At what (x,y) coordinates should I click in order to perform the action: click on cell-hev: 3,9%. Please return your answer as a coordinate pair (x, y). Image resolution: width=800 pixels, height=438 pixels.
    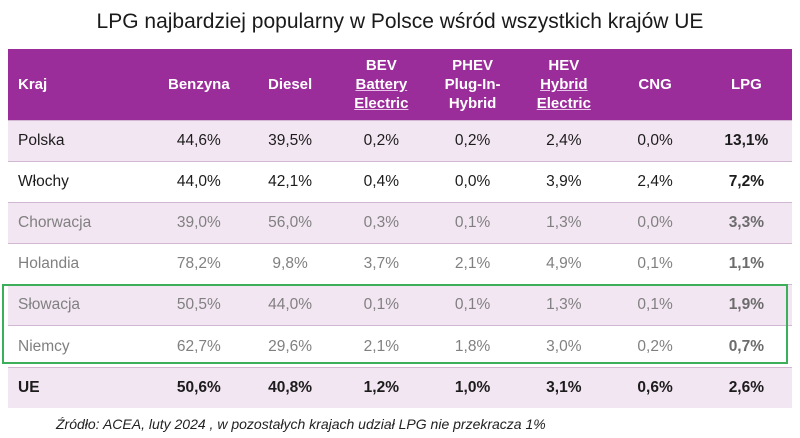
    Looking at the image, I should click on (564, 181).